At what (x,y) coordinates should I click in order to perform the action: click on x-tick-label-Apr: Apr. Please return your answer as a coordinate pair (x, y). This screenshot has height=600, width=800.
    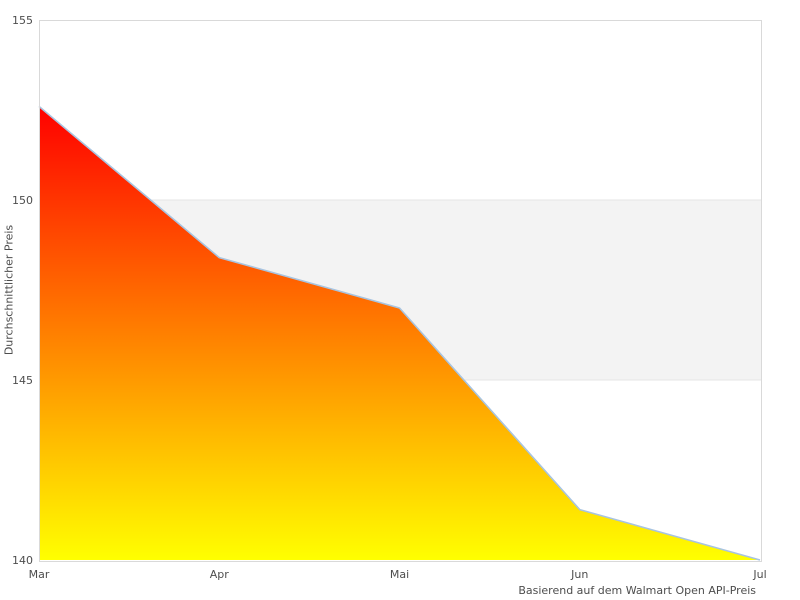
    Looking at the image, I should click on (220, 574).